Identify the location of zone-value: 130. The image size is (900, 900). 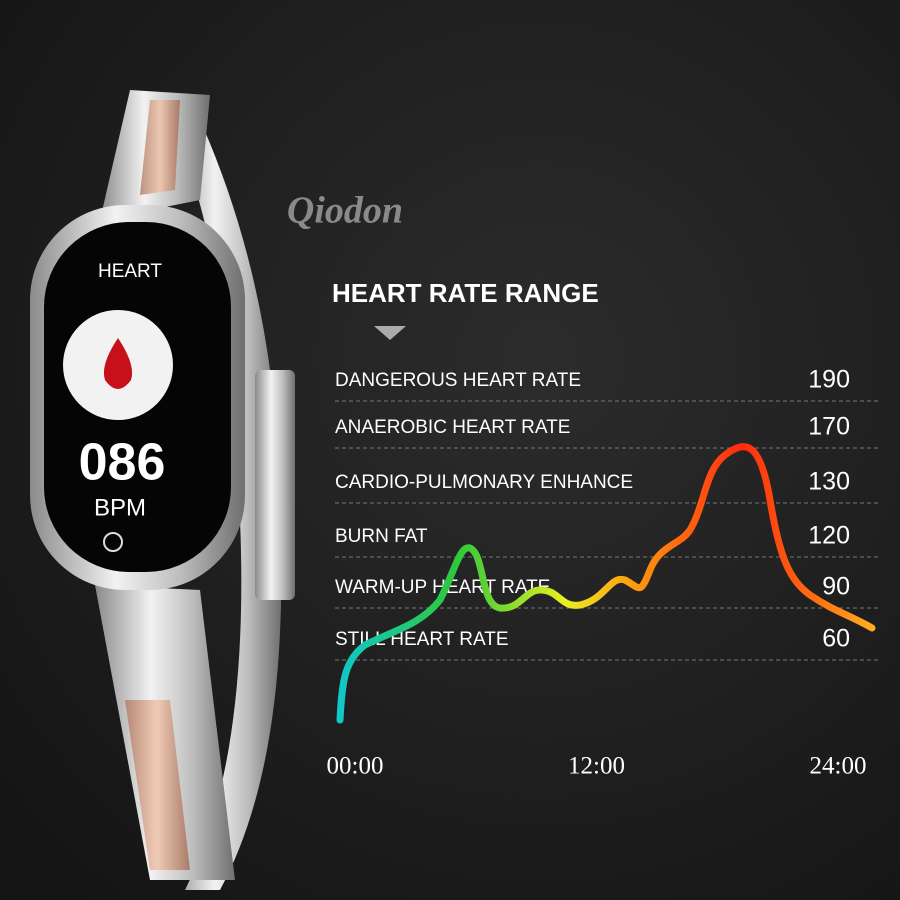
(829, 482).